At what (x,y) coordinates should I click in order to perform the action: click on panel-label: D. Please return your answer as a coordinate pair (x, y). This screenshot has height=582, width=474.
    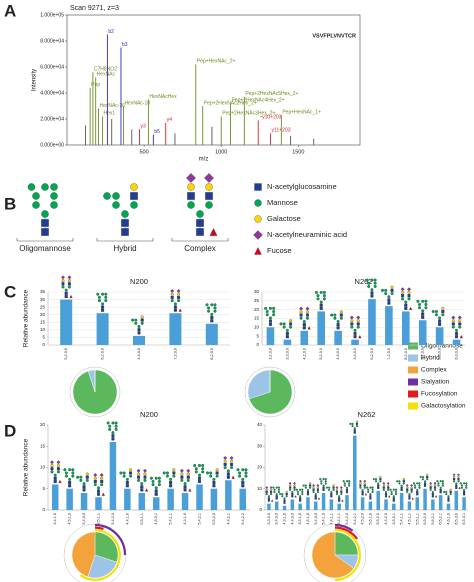
    Looking at the image, I should click on (10, 430).